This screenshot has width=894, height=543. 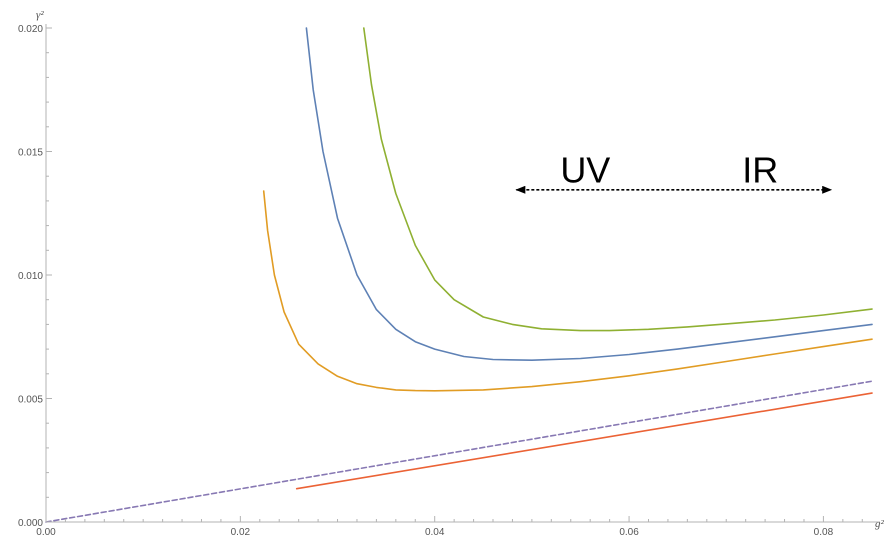 I want to click on x-tick-label: 0.06, so click(x=629, y=532).